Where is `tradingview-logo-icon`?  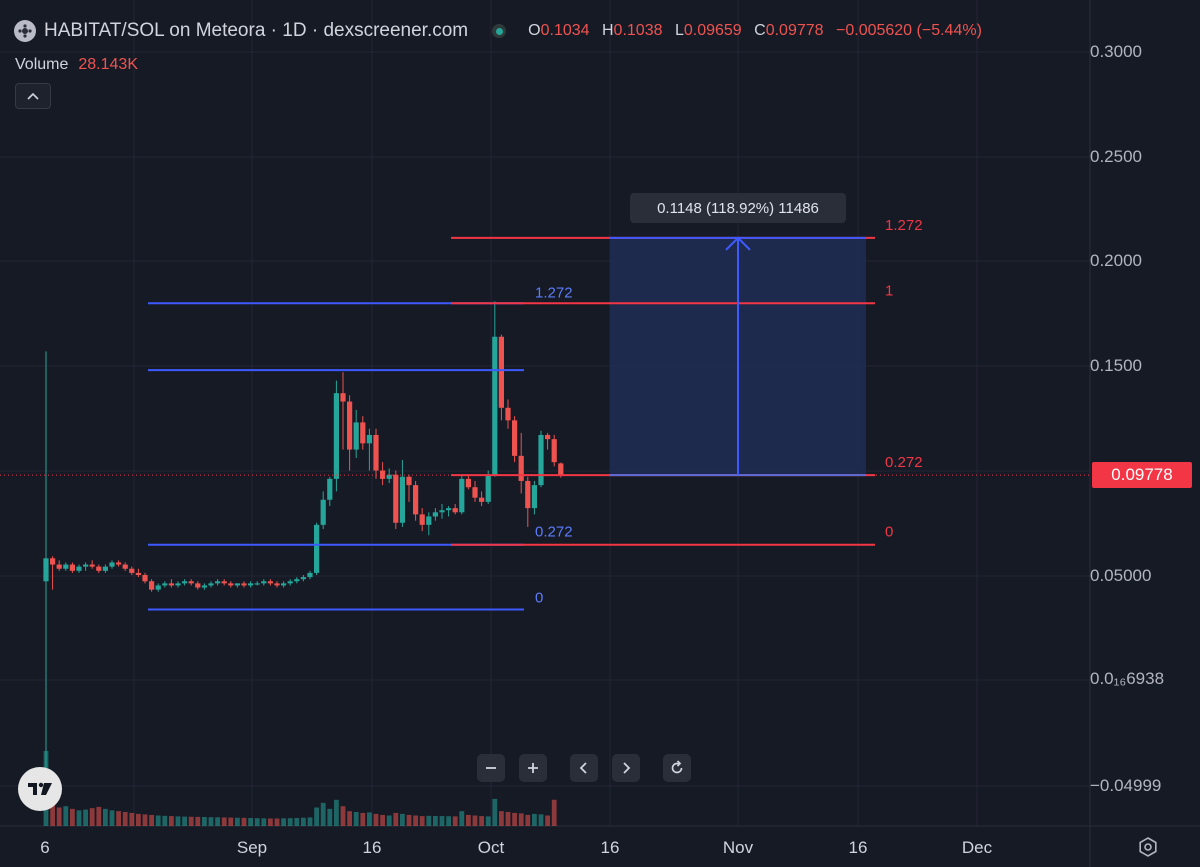 tradingview-logo-icon is located at coordinates (40, 789).